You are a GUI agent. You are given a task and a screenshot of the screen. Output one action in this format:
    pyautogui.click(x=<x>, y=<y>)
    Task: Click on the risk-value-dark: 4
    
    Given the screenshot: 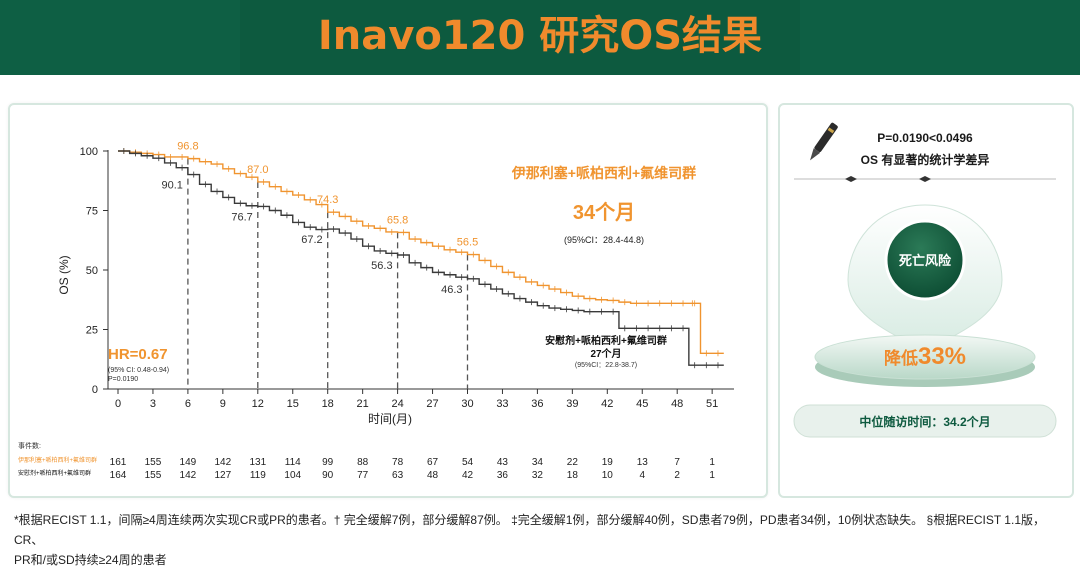 What is the action you would take?
    pyautogui.click(x=642, y=475)
    